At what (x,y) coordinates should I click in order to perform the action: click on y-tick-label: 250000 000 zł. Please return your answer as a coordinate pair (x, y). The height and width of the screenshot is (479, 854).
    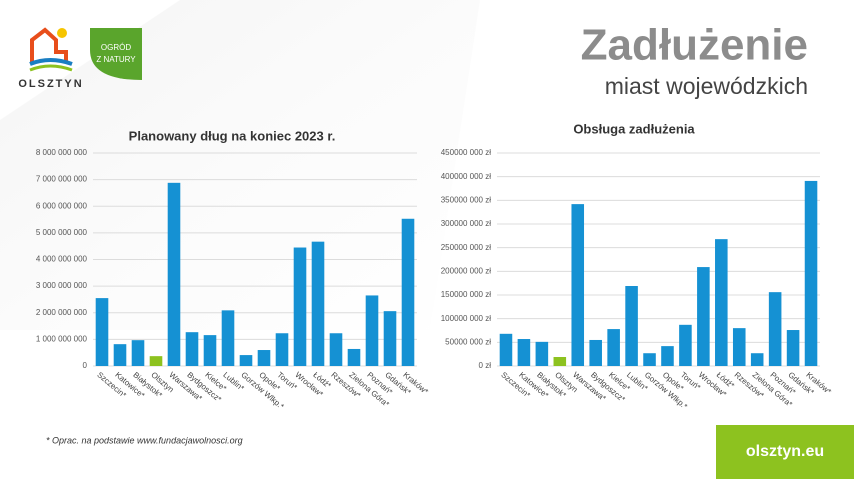
    Looking at the image, I should click on (466, 247).